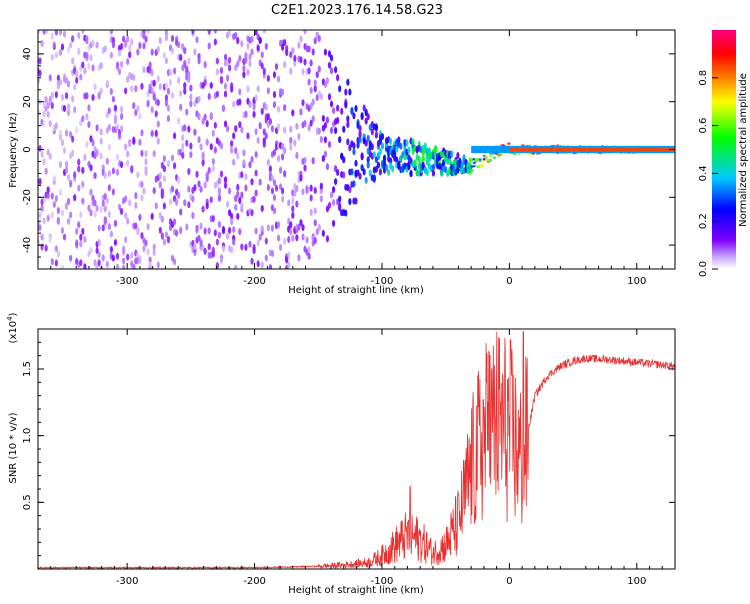 The image size is (750, 604). I want to click on snr-x-label: Height of straight line (km), so click(356, 590).